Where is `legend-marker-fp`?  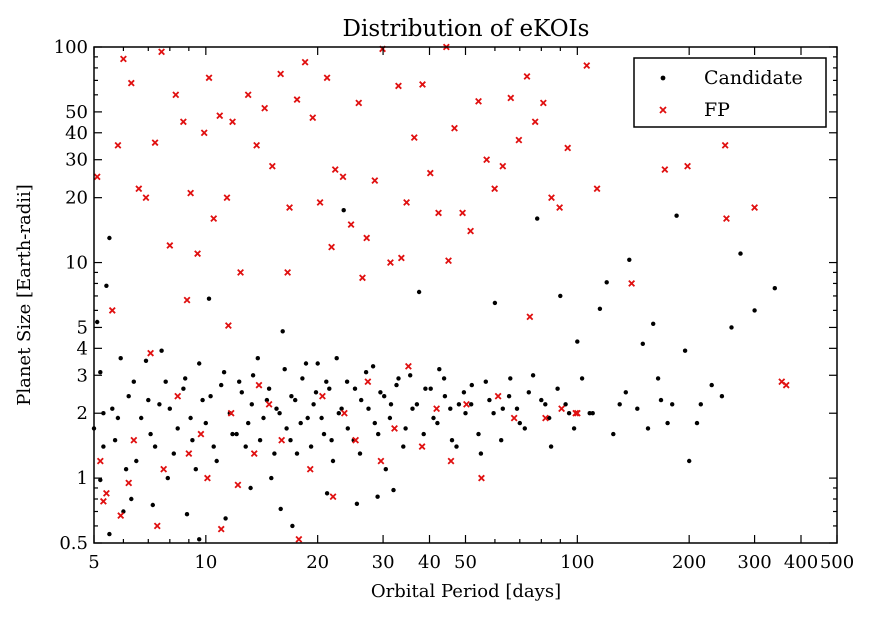 legend-marker-fp is located at coordinates (663, 110).